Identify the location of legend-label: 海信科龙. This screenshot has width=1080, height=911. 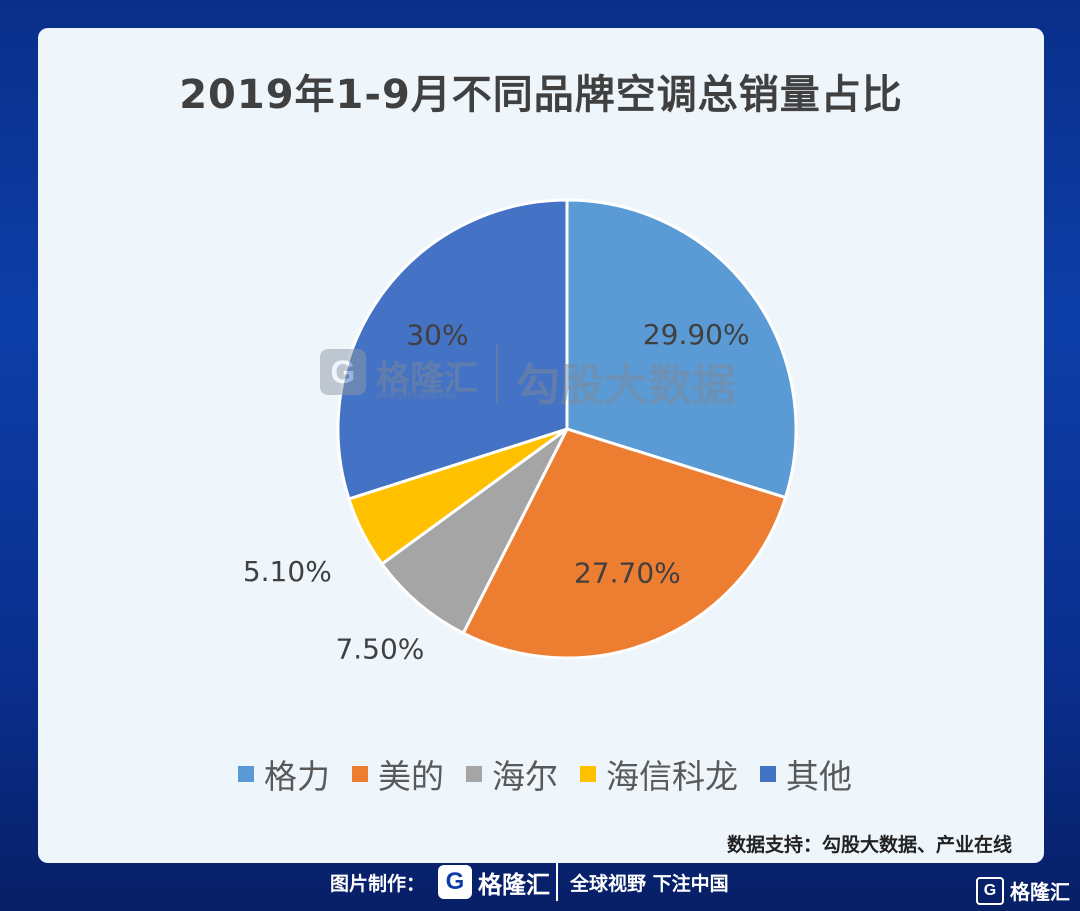
(672, 776).